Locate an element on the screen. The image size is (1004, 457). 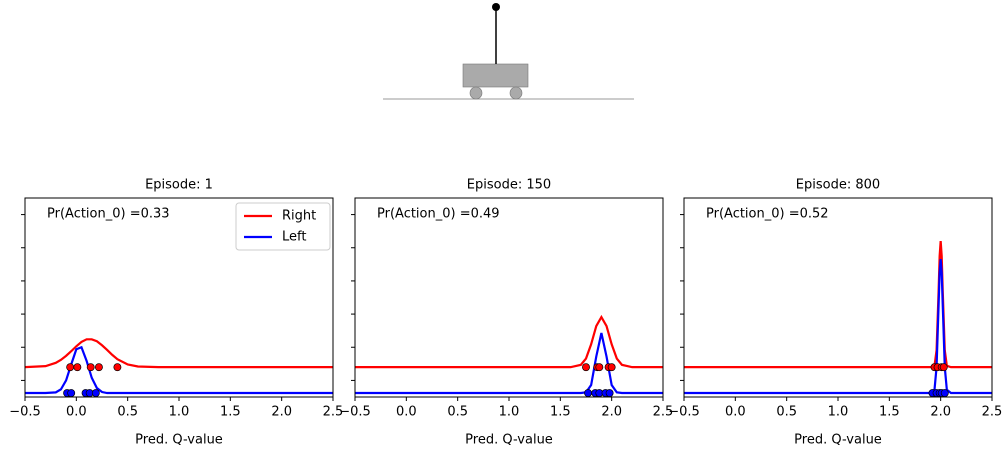
legend-frame is located at coordinates (283, 226).